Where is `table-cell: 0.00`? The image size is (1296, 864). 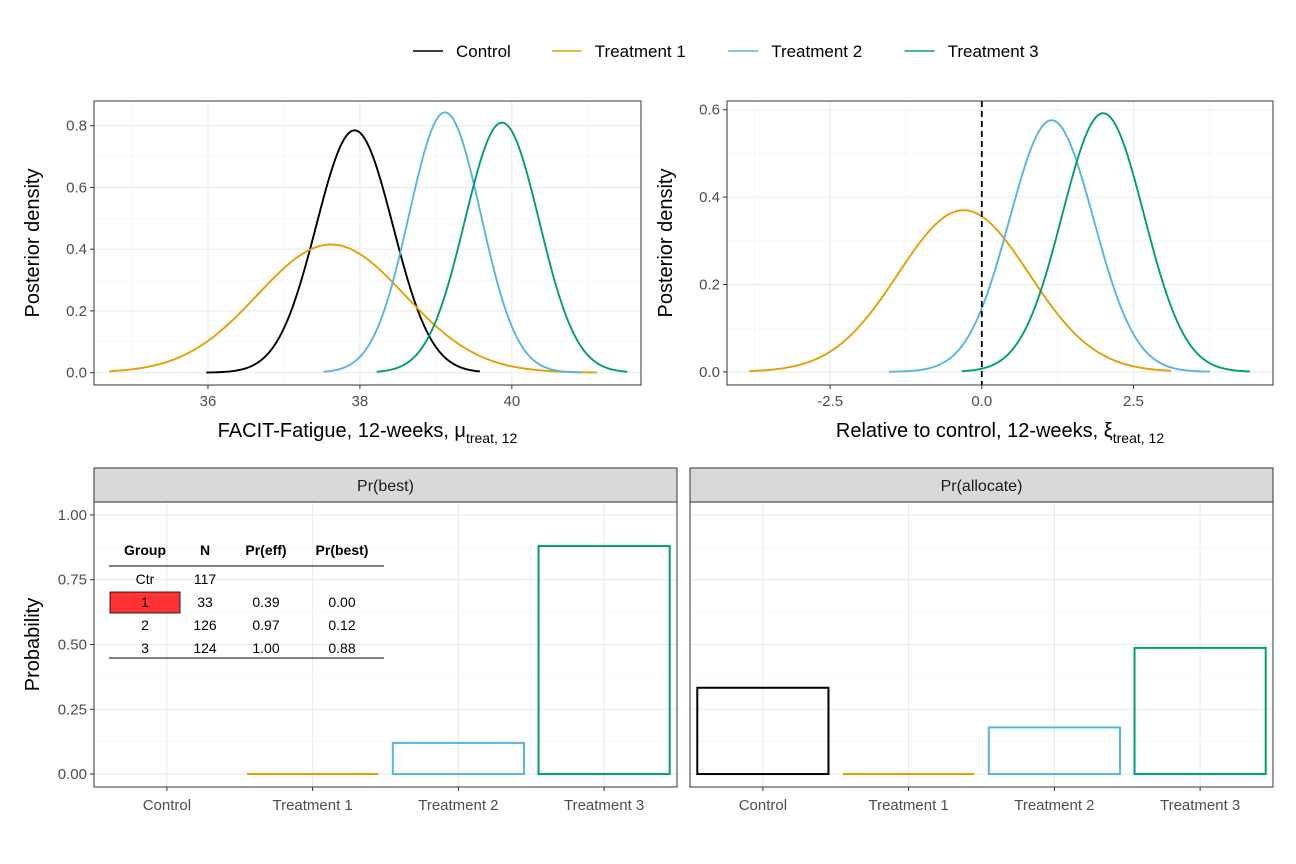
table-cell: 0.00 is located at coordinates (341, 602).